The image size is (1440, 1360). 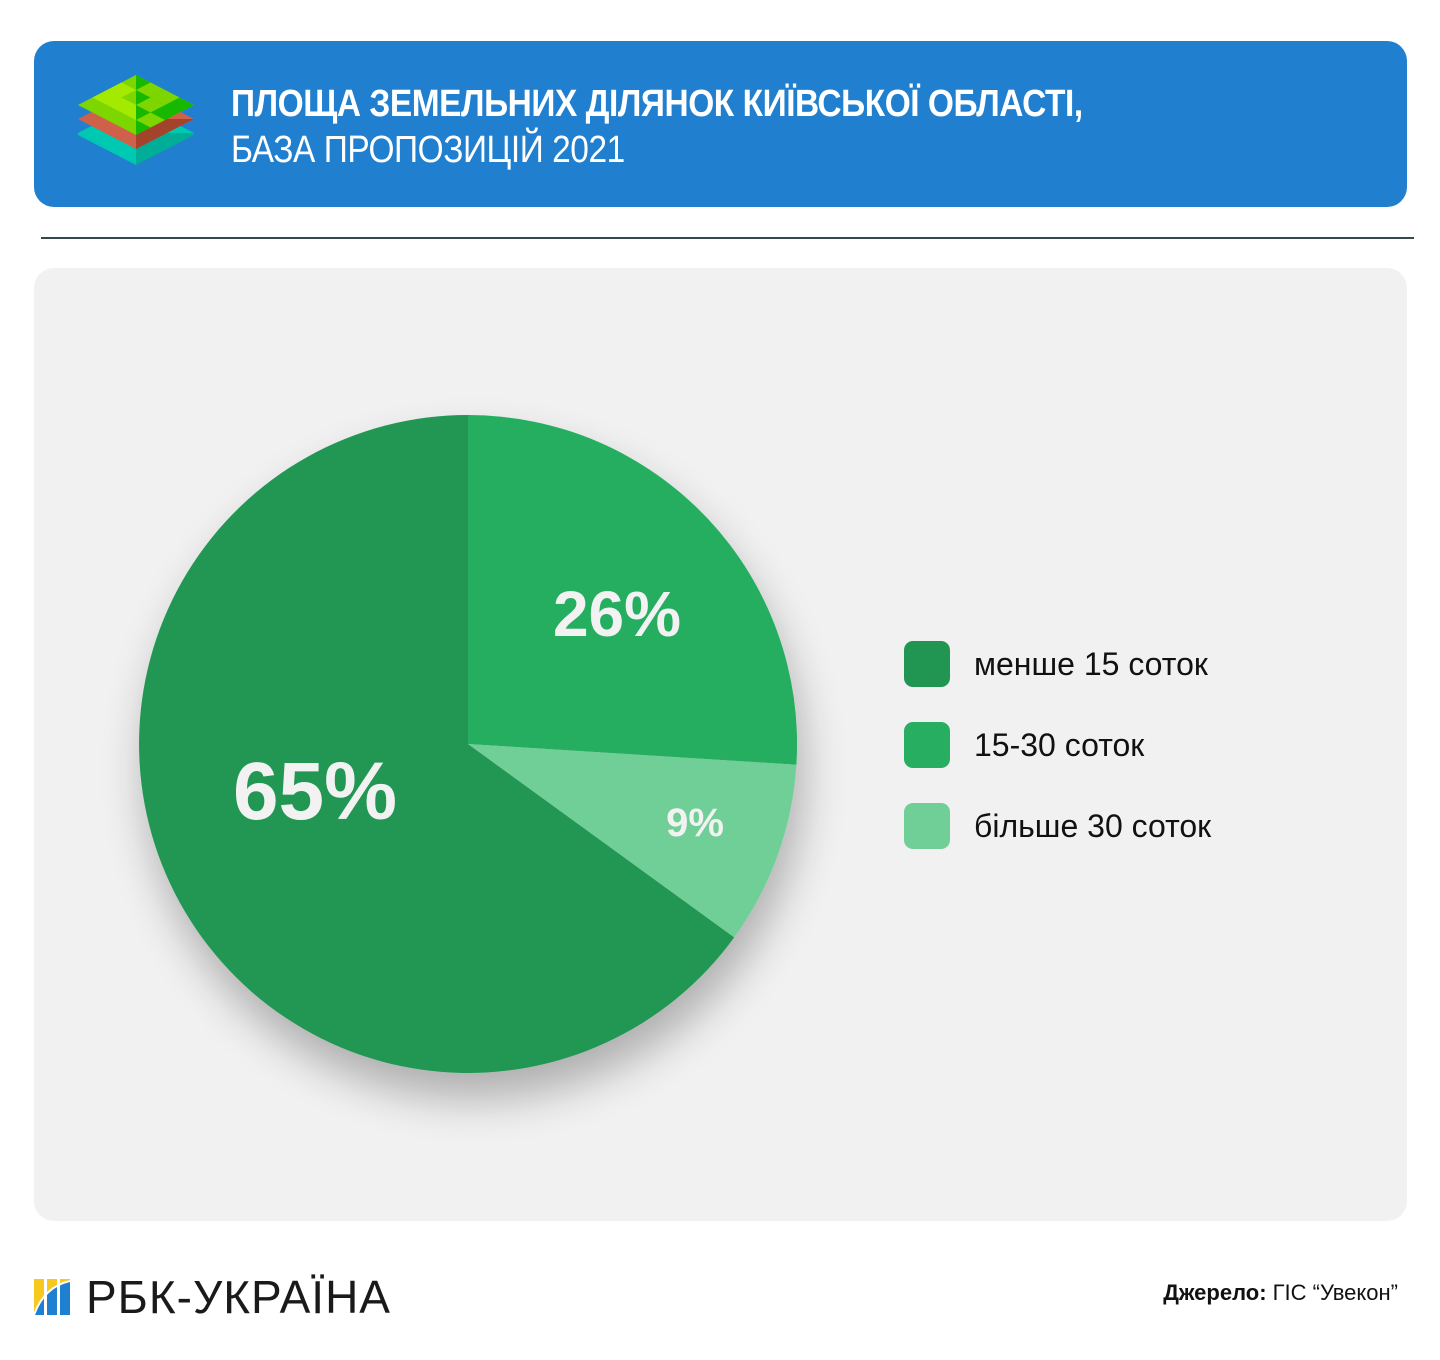 I want to click on land-layers-icon, so click(x=136, y=120).